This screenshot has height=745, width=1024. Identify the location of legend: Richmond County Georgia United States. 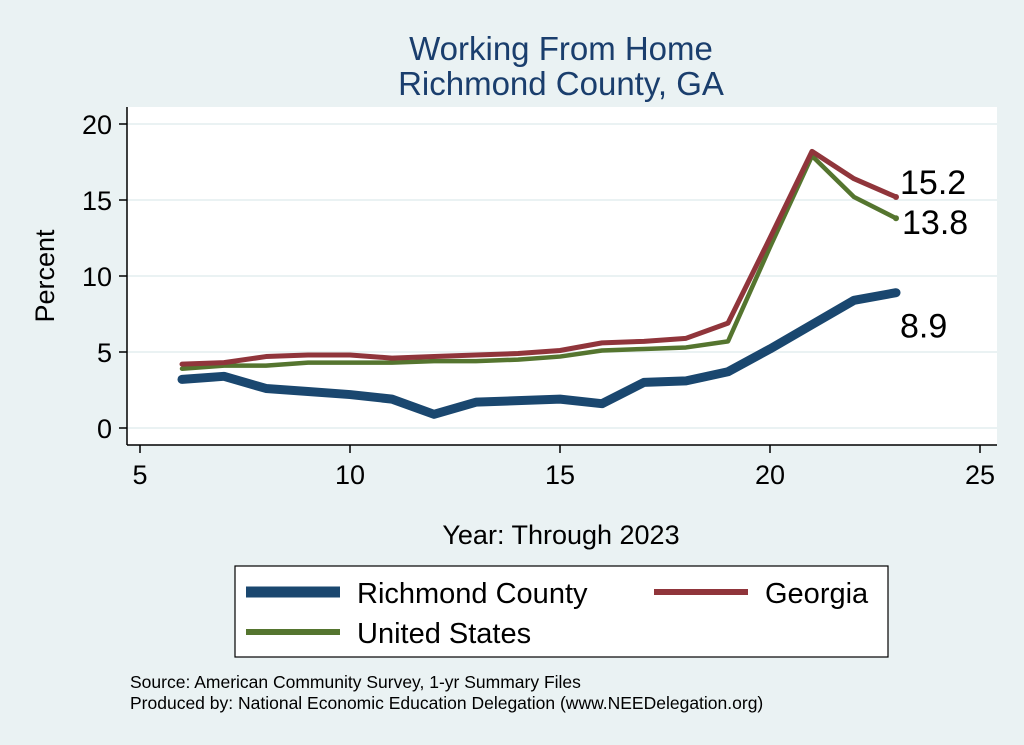
(557, 614).